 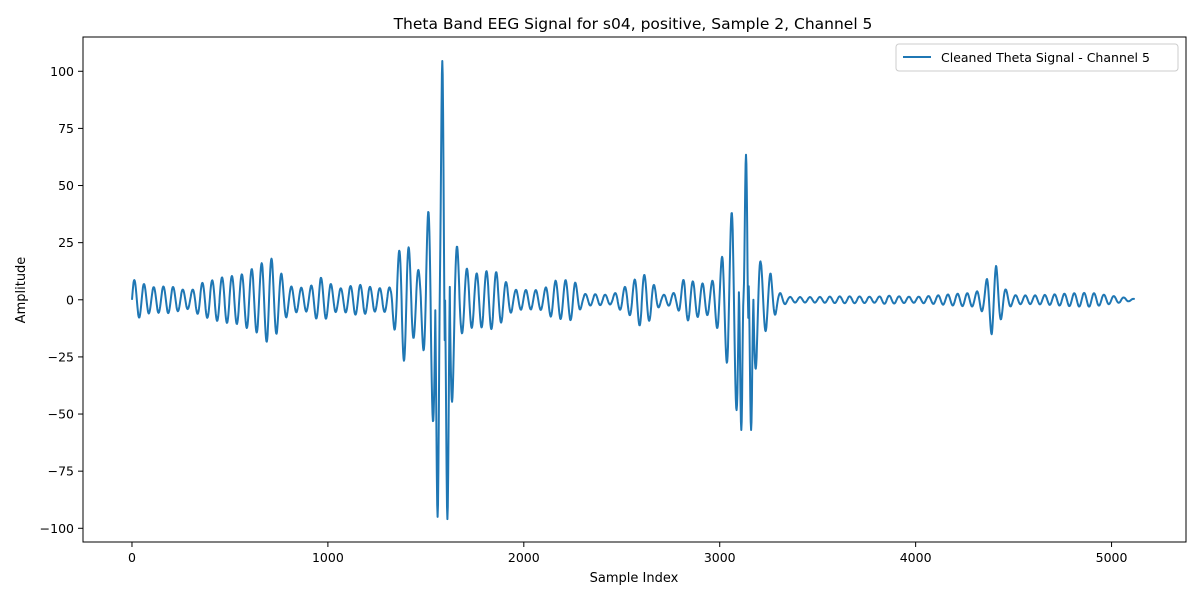 I want to click on y-tick-label: 25, so click(x=66, y=242).